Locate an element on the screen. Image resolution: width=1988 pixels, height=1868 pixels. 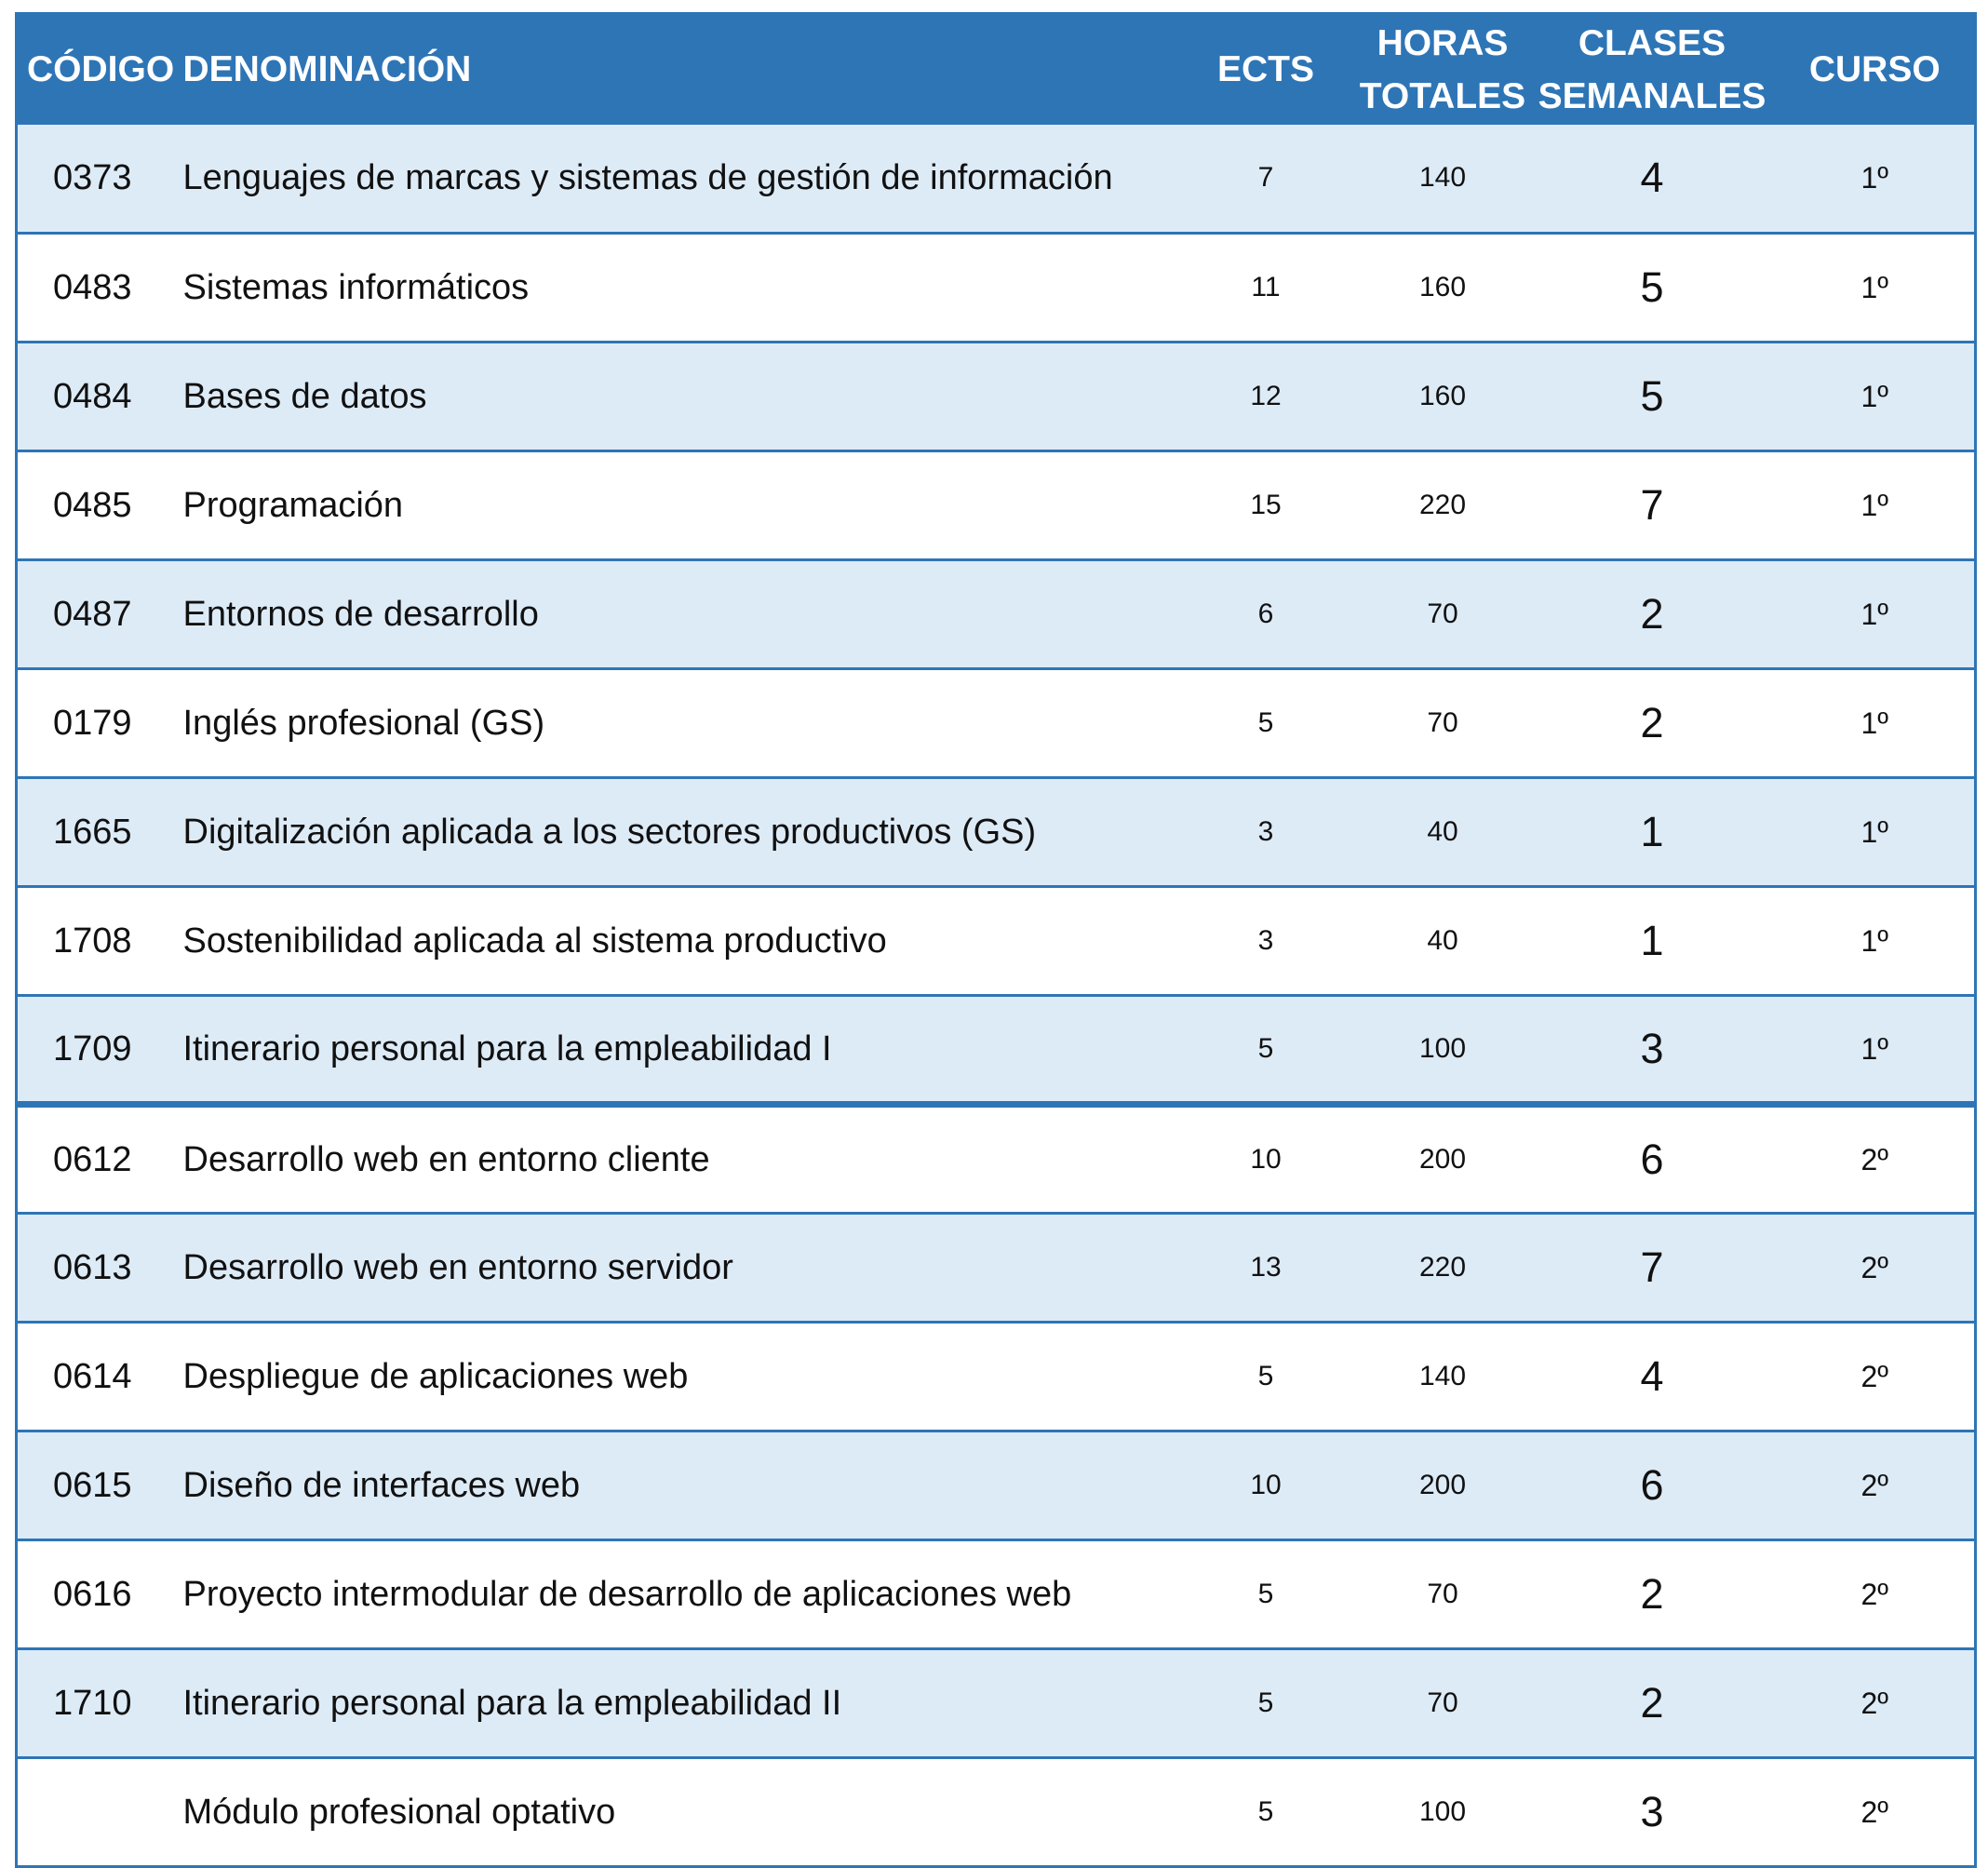
header-ects: ECTS is located at coordinates (1265, 69).